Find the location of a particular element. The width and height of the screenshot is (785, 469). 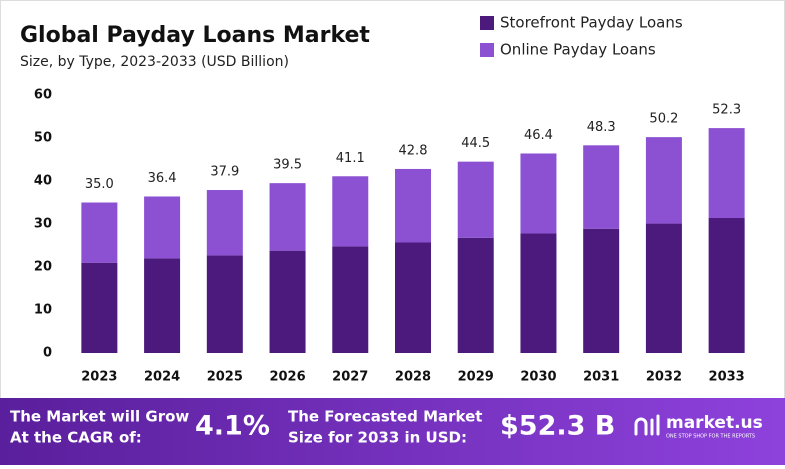

x-tick-label: 2029 is located at coordinates (476, 377).